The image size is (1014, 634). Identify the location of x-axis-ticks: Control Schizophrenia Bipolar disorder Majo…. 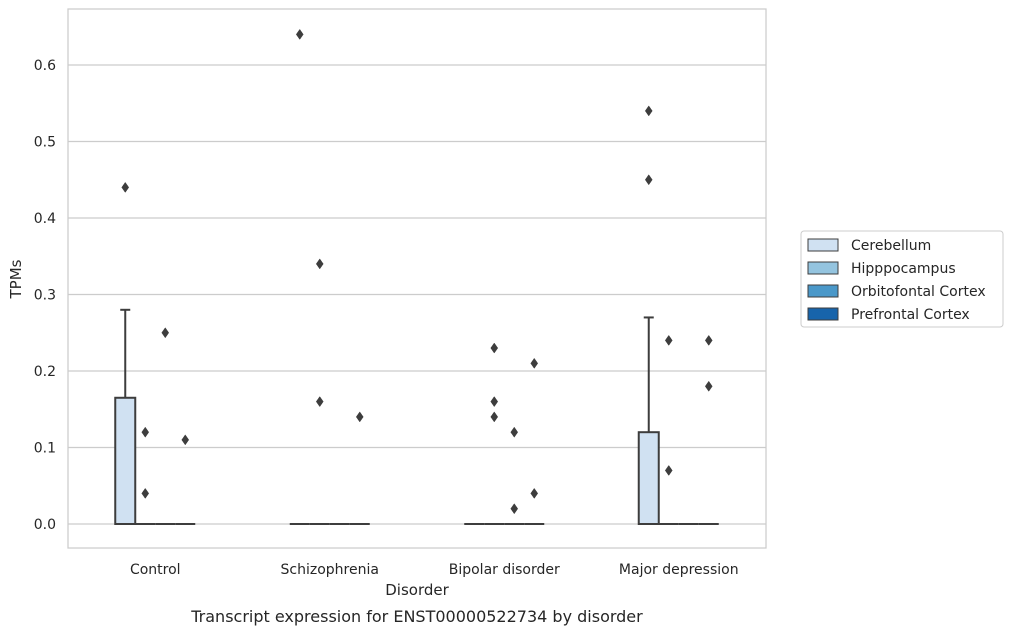
(434, 570).